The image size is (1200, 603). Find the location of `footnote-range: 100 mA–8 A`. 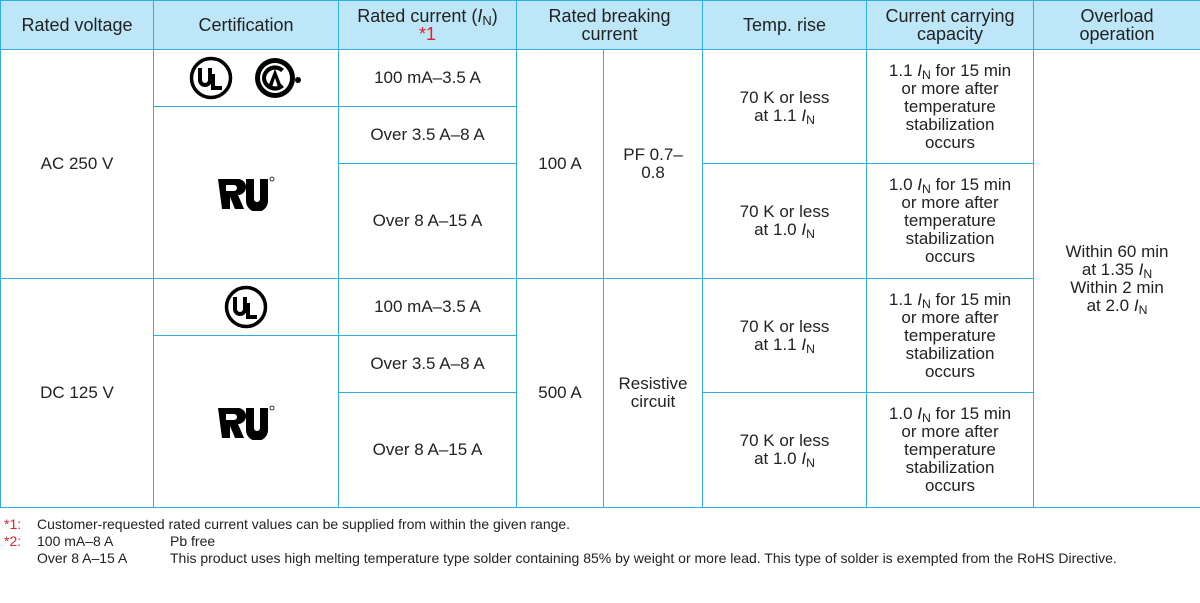

footnote-range: 100 mA–8 A is located at coordinates (75, 541).